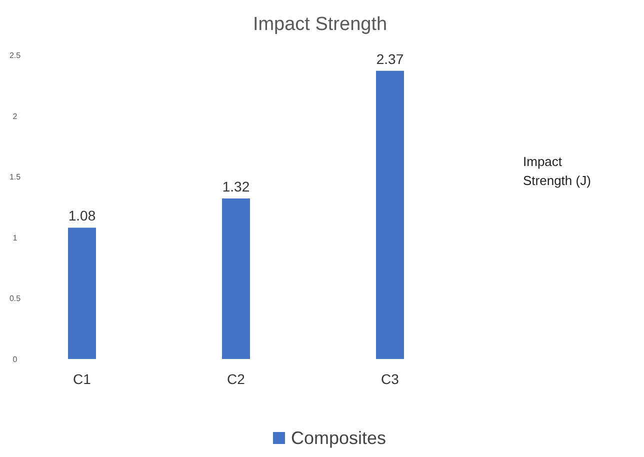 The width and height of the screenshot is (644, 457). What do you see at coordinates (557, 171) in the screenshot?
I see `text: Impact Strength (J)` at bounding box center [557, 171].